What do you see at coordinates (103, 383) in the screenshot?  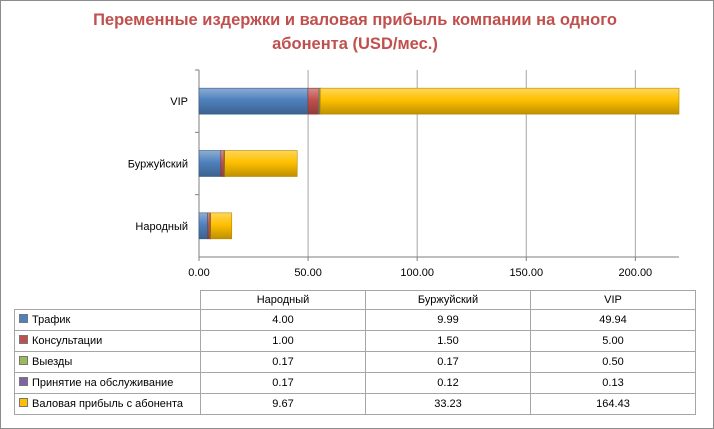 I see `series-name: Принятие на обслуживание` at bounding box center [103, 383].